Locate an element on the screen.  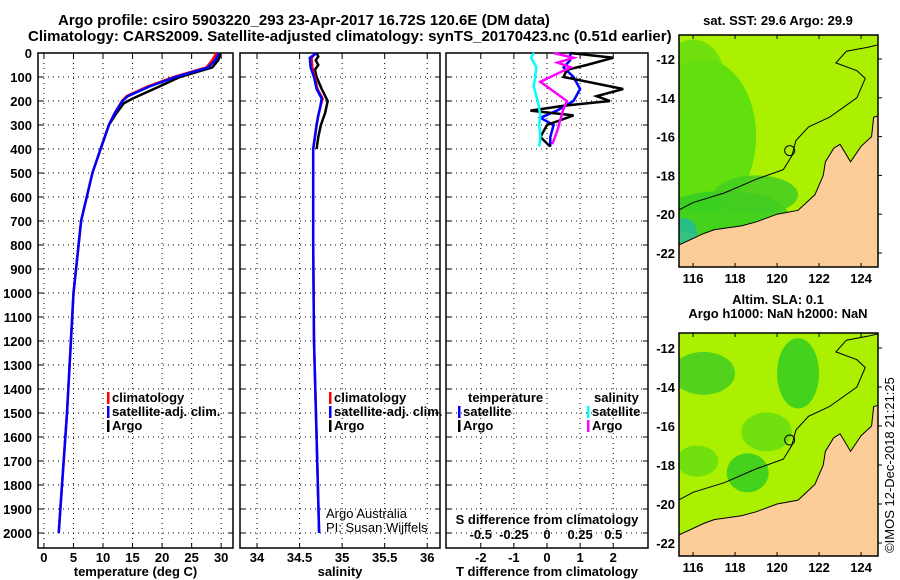
depth-tick-label: 800 is located at coordinates (21, 245).